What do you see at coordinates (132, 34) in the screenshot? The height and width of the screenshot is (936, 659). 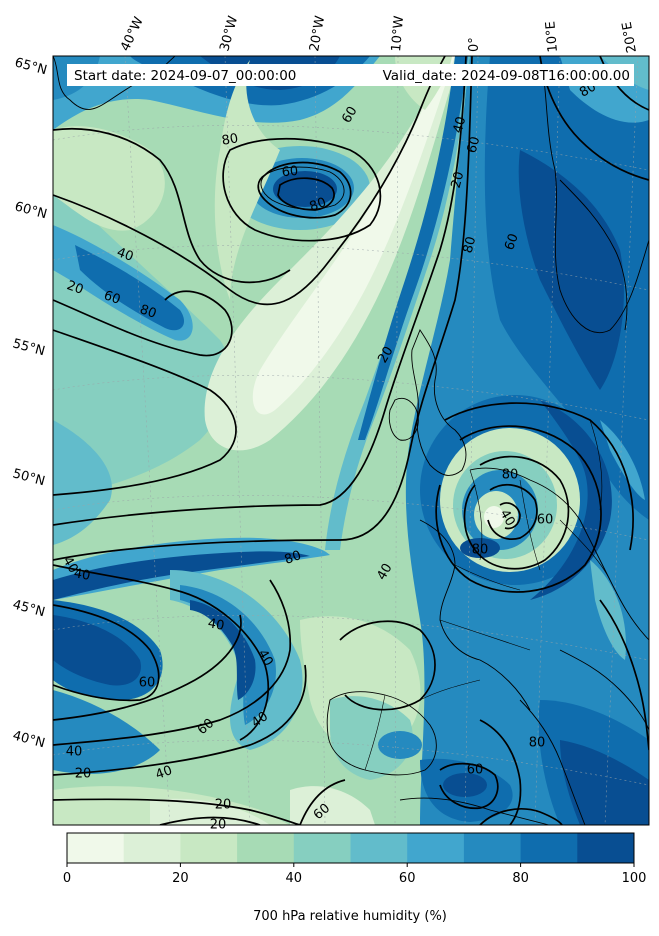 I see `lon-label: 40°W` at bounding box center [132, 34].